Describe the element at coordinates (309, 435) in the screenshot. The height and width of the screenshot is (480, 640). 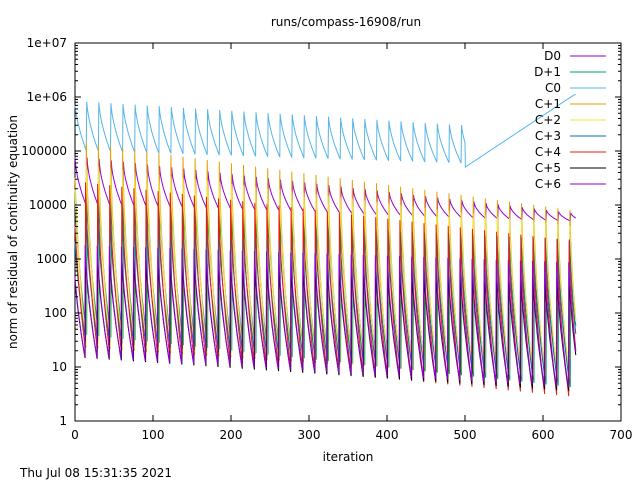
I see `x-tick-label: 300` at that location.